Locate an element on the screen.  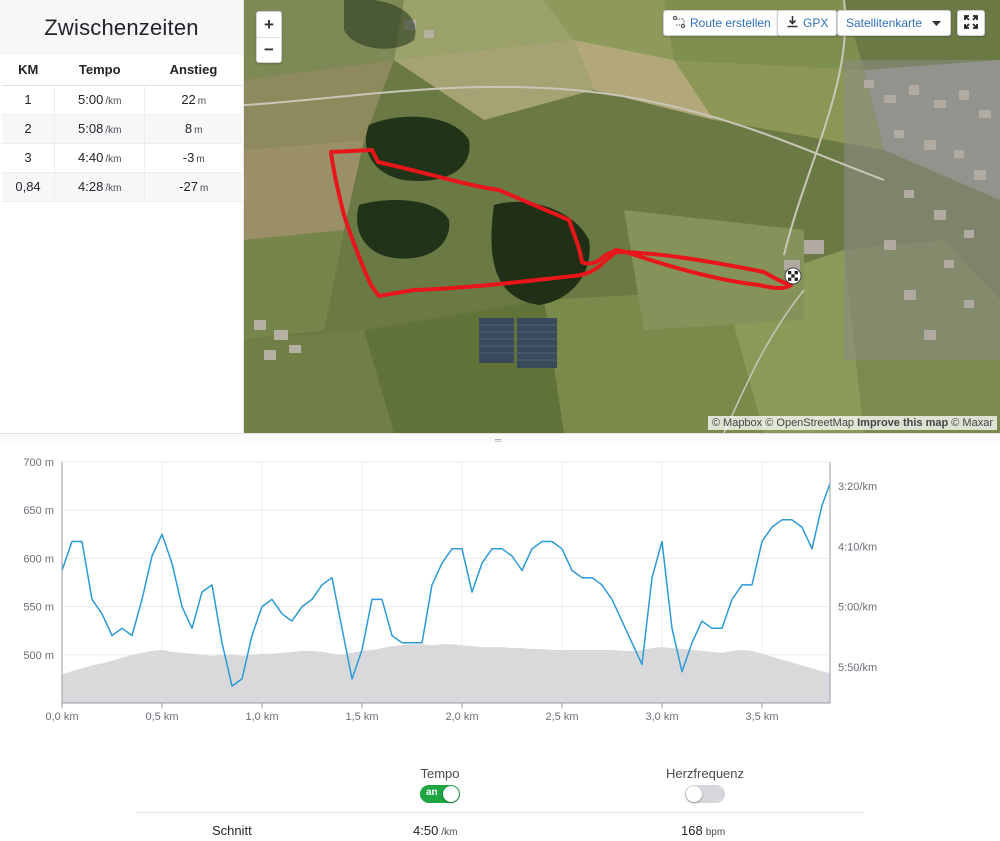
split-pace: 5:00/km is located at coordinates (100, 100).